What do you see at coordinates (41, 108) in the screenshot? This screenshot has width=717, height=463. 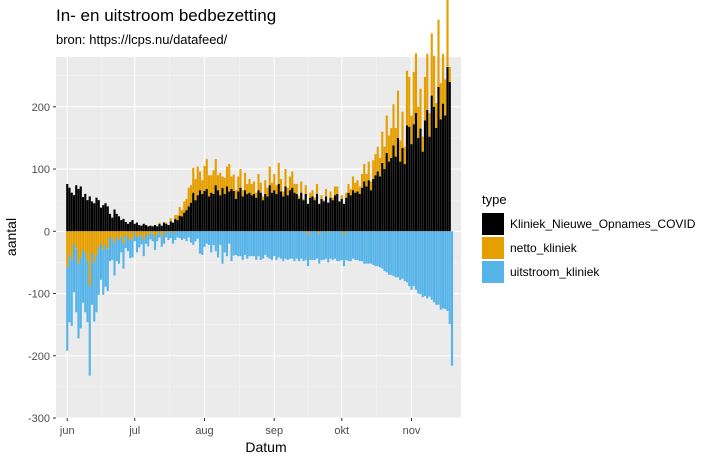 I see `y-tick-label: 200` at bounding box center [41, 108].